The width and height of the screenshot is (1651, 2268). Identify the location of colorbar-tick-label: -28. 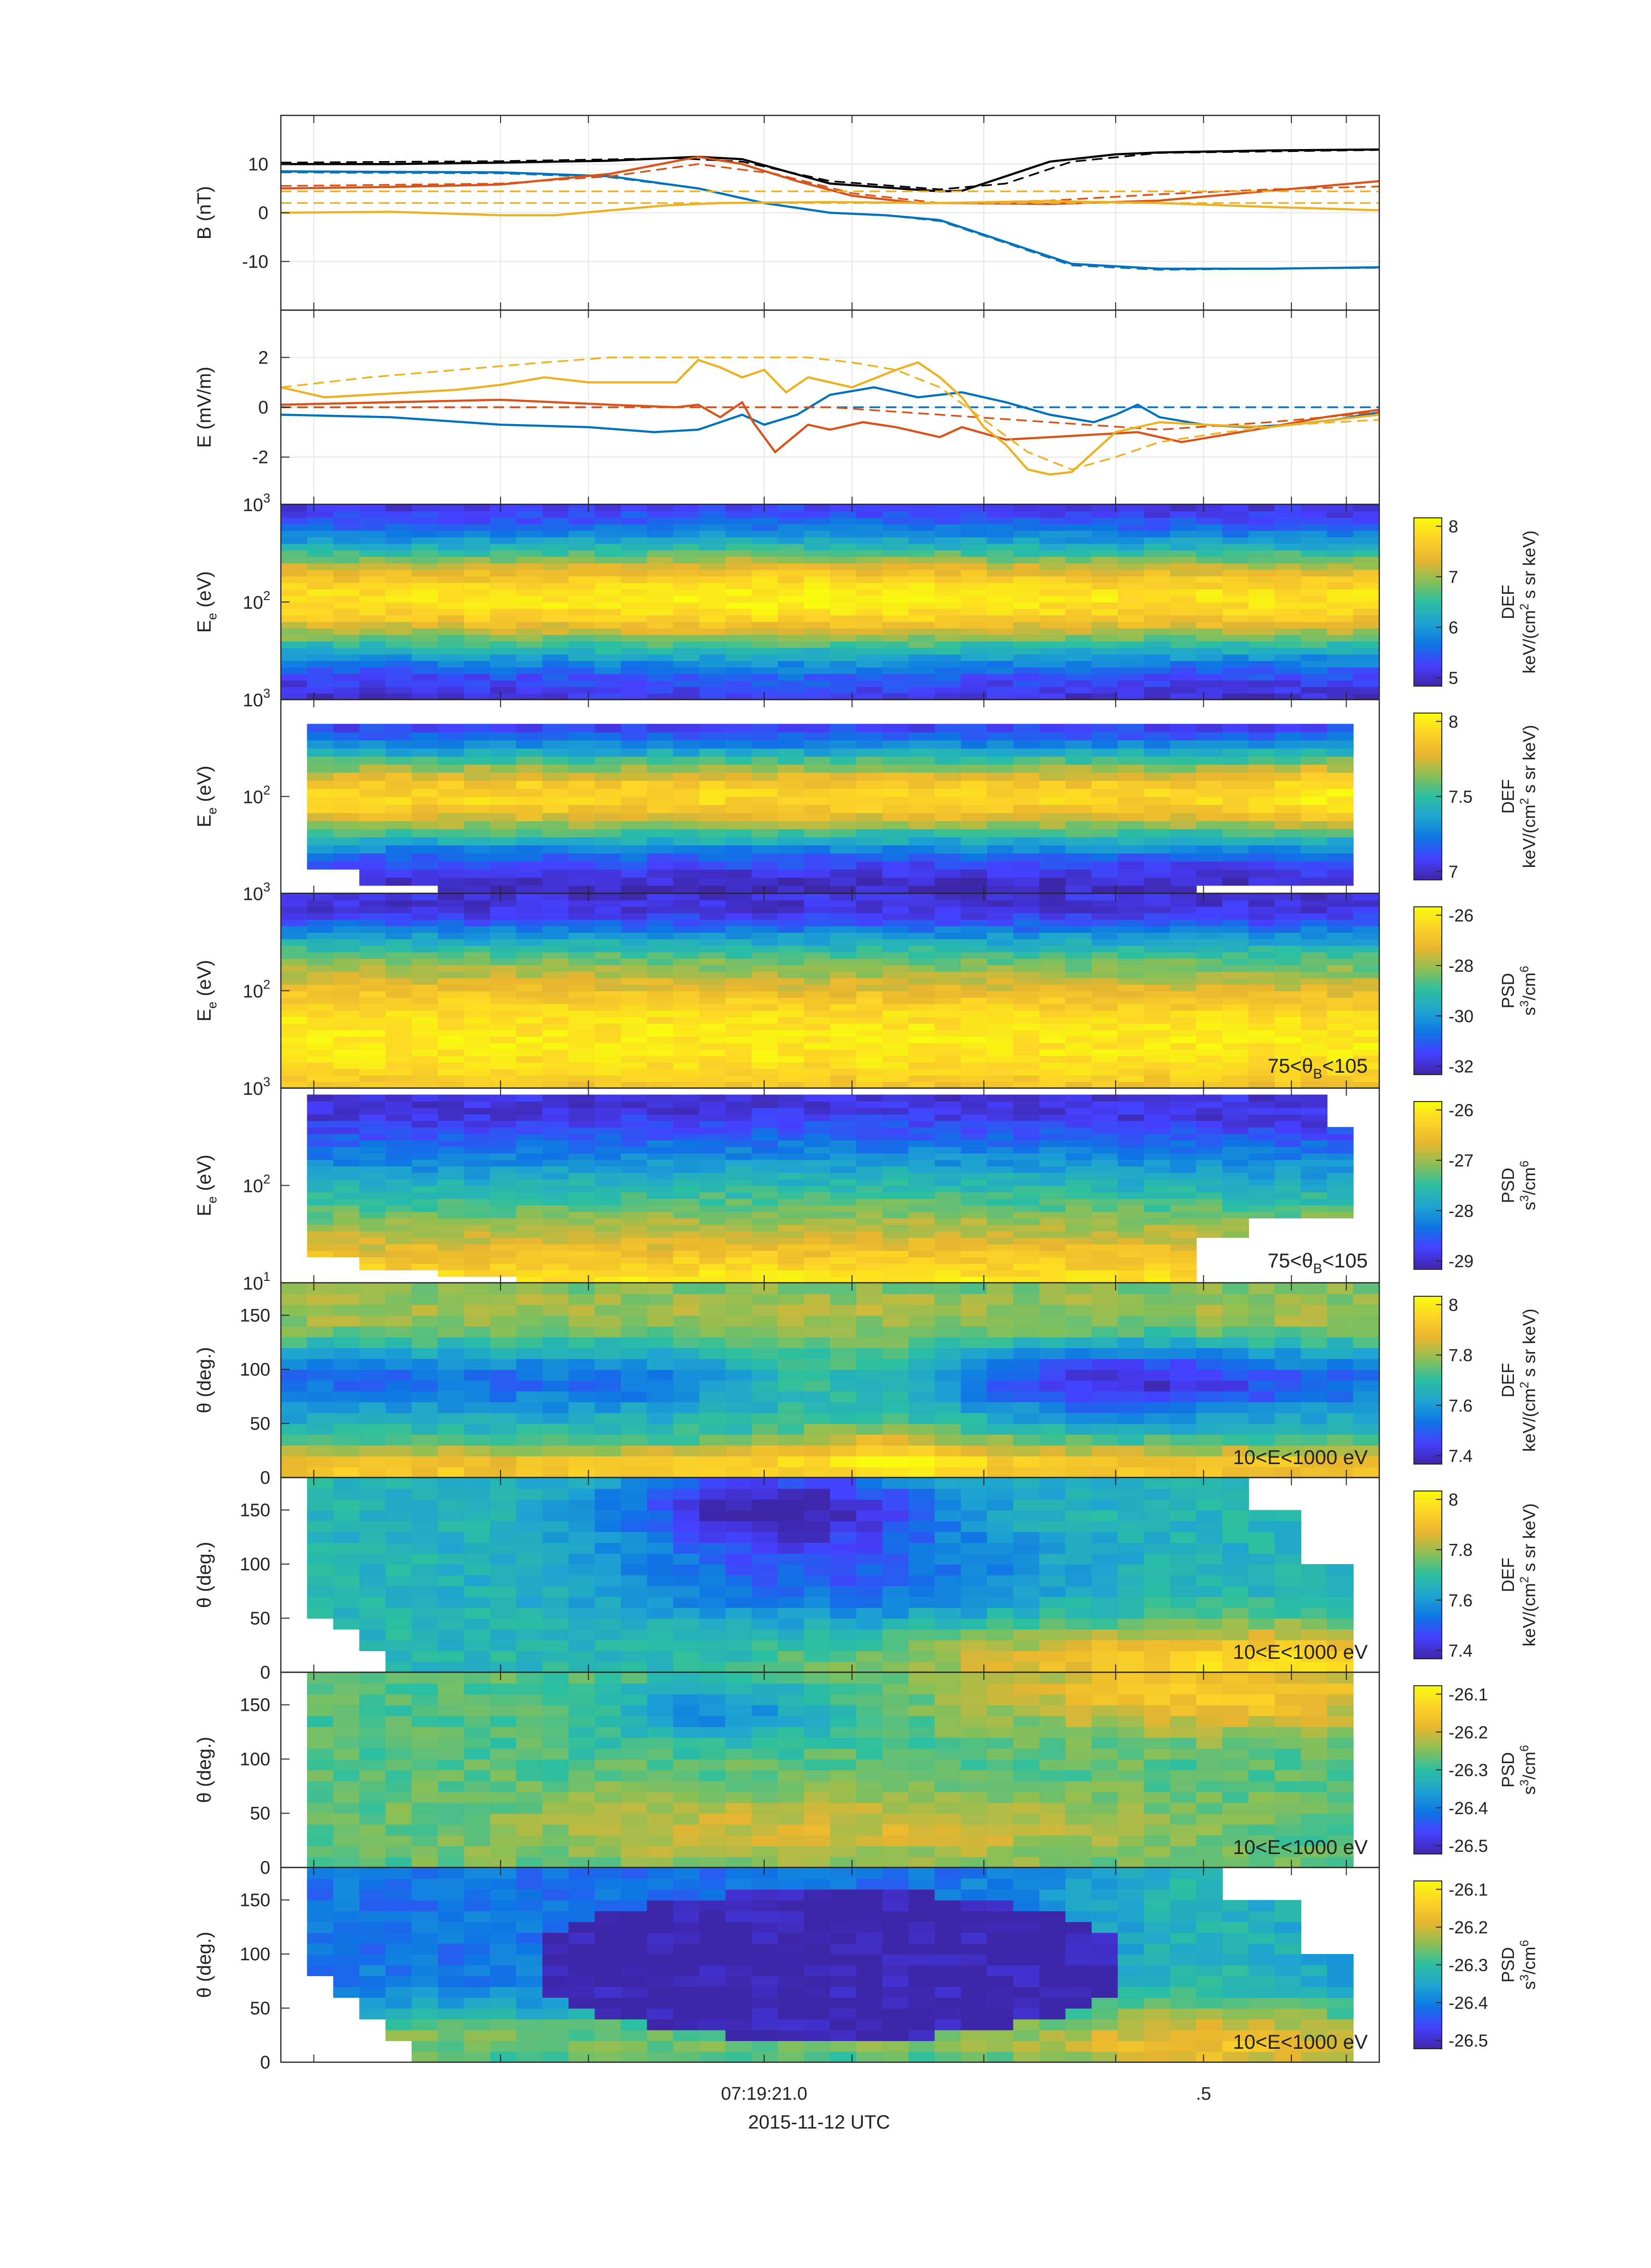
(1462, 966).